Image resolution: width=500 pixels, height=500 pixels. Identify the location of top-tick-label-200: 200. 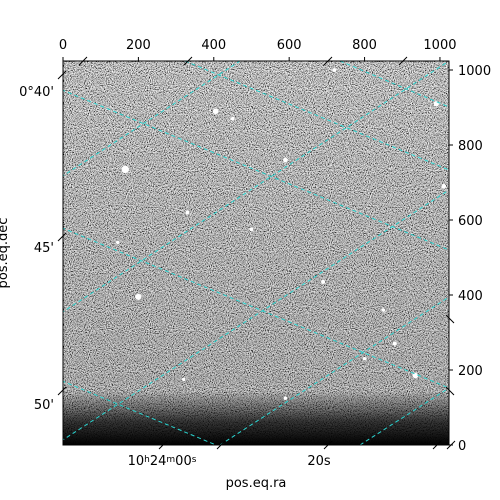
(138, 45).